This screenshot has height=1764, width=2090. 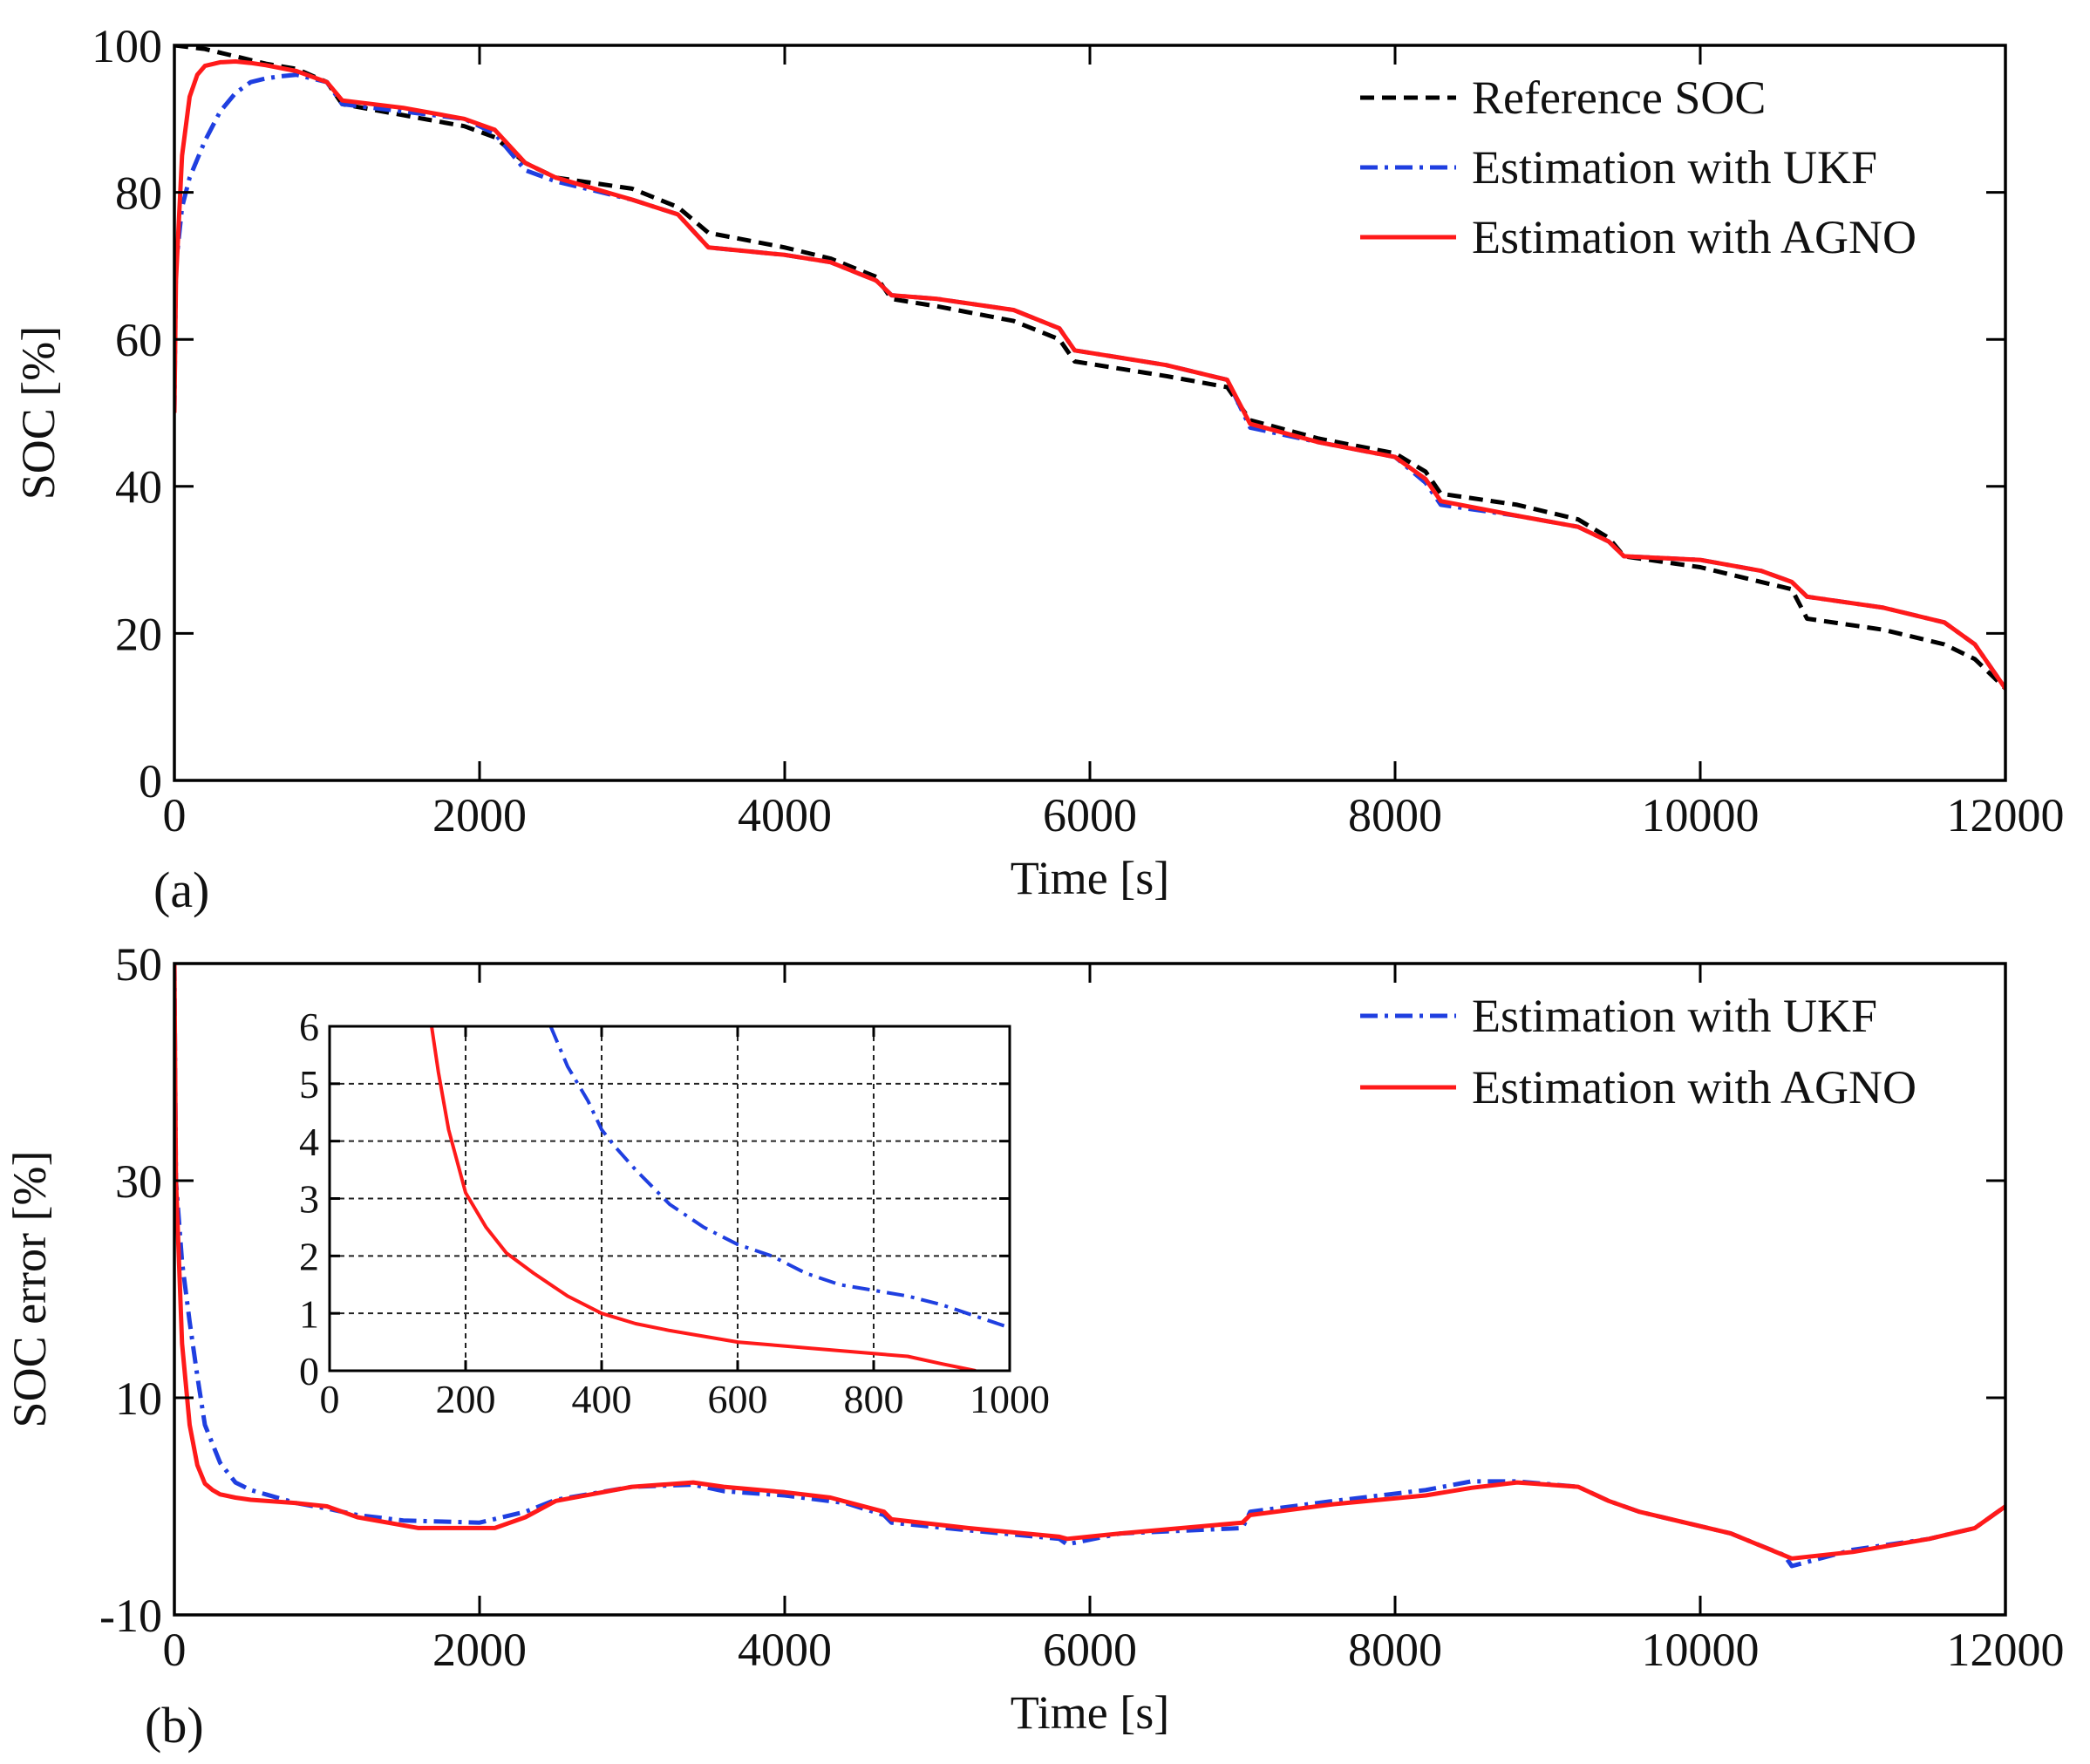 What do you see at coordinates (874, 1399) in the screenshot?
I see `x-tick-label: 800` at bounding box center [874, 1399].